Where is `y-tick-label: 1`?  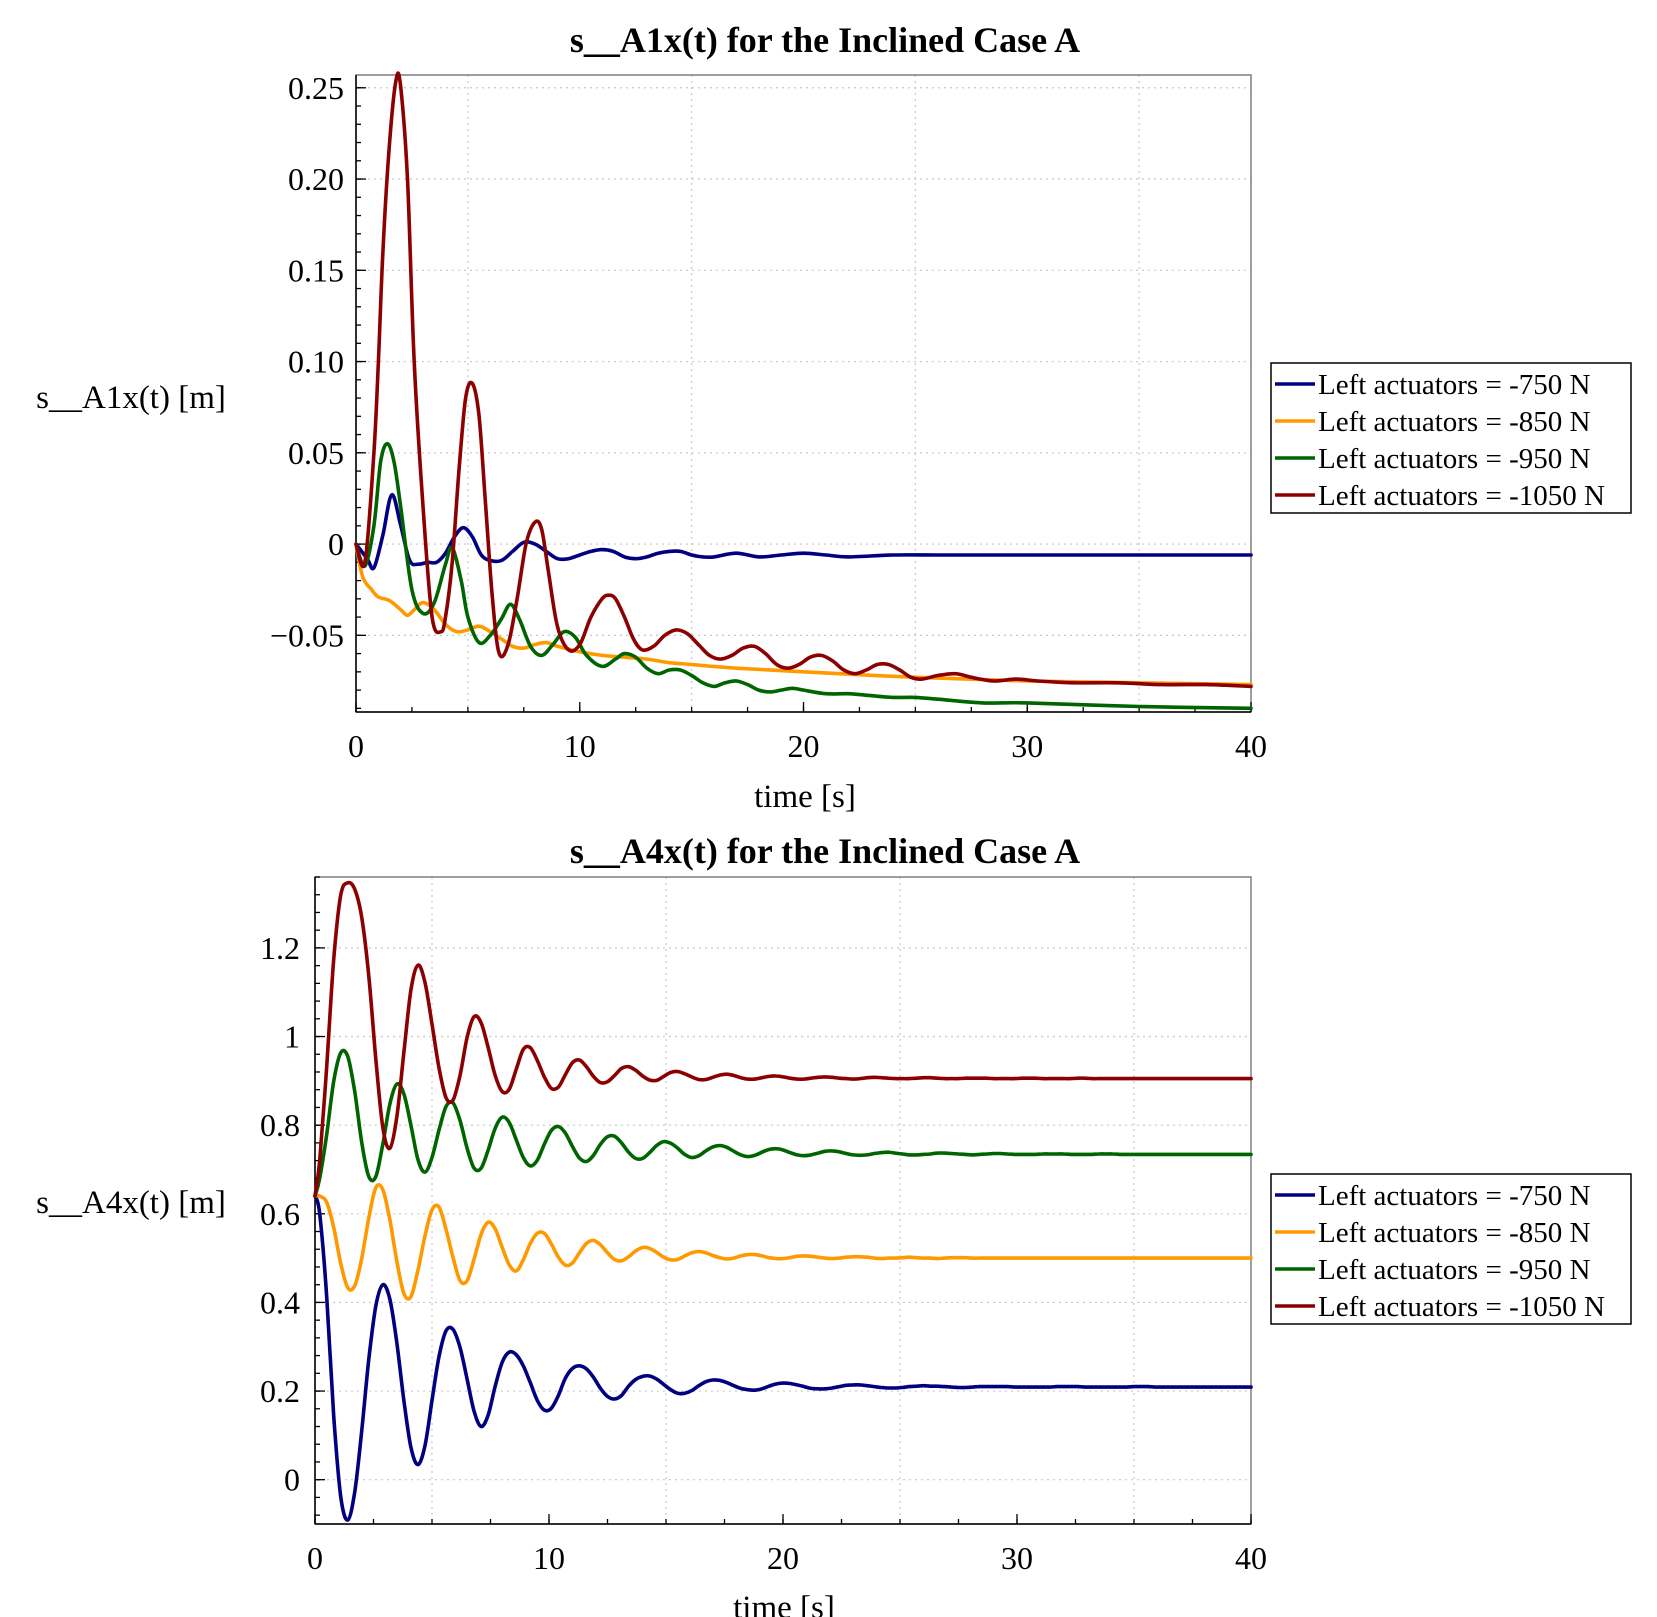
y-tick-label: 1 is located at coordinates (292, 1037).